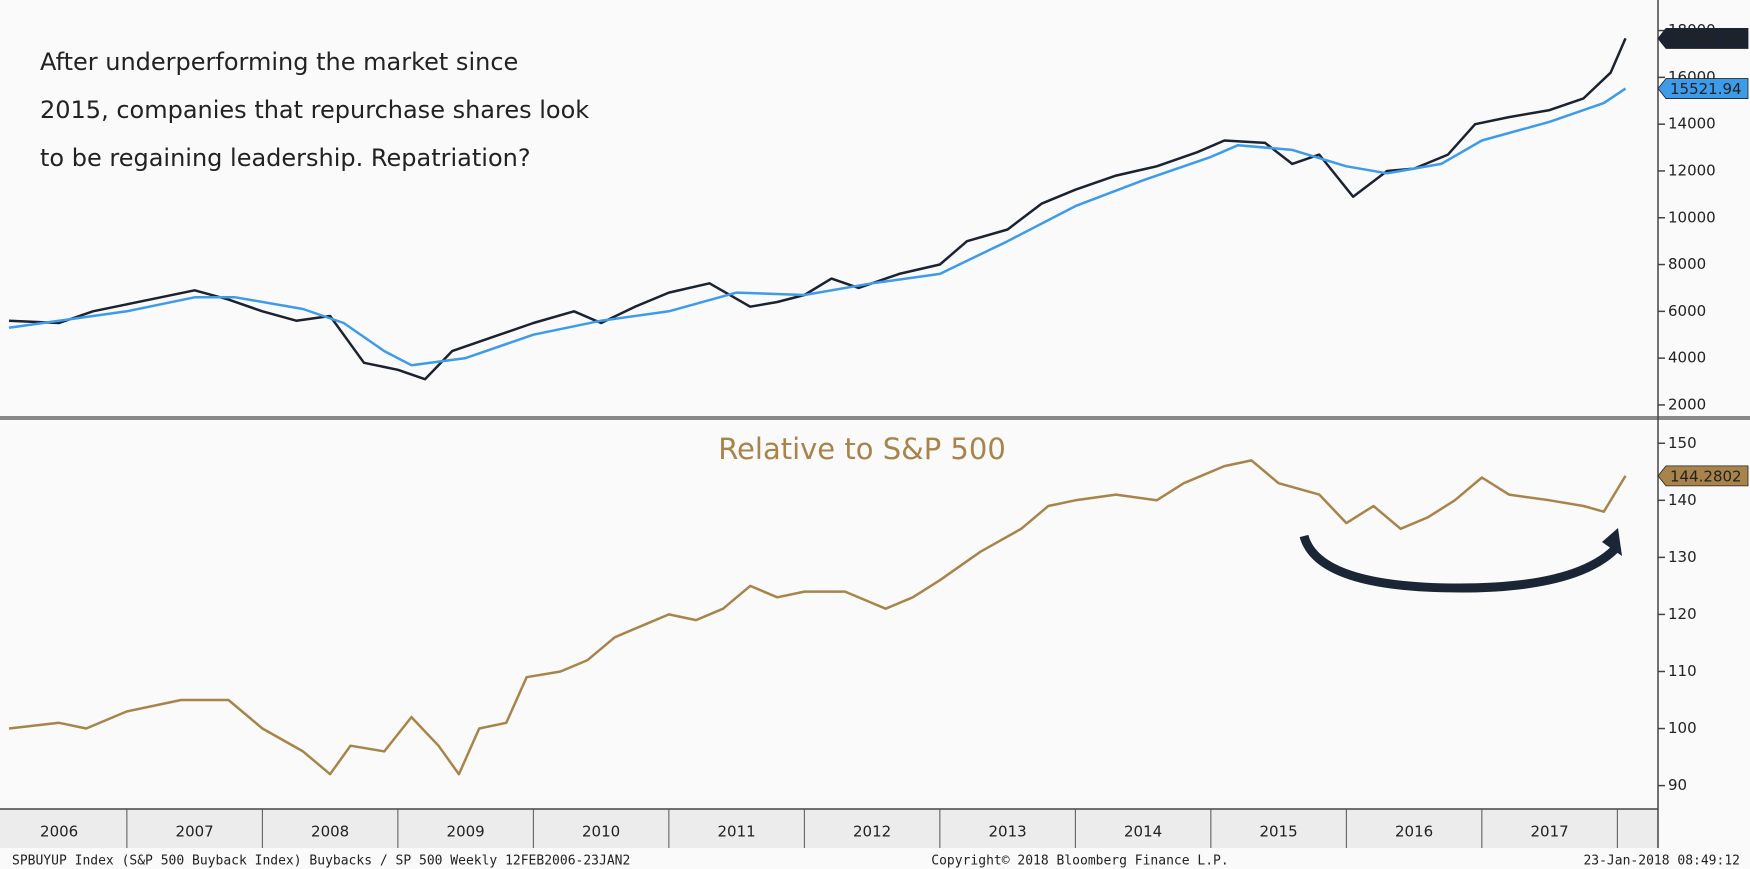 The height and width of the screenshot is (869, 1750). Describe the element at coordinates (1008, 832) in the screenshot. I see `x-tick-label: 2013` at that location.